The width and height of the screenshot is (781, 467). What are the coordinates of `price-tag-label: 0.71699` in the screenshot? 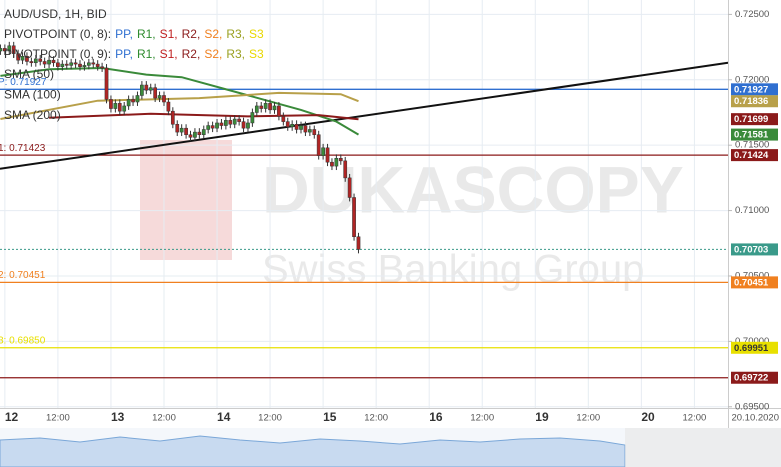 It's located at (751, 119).